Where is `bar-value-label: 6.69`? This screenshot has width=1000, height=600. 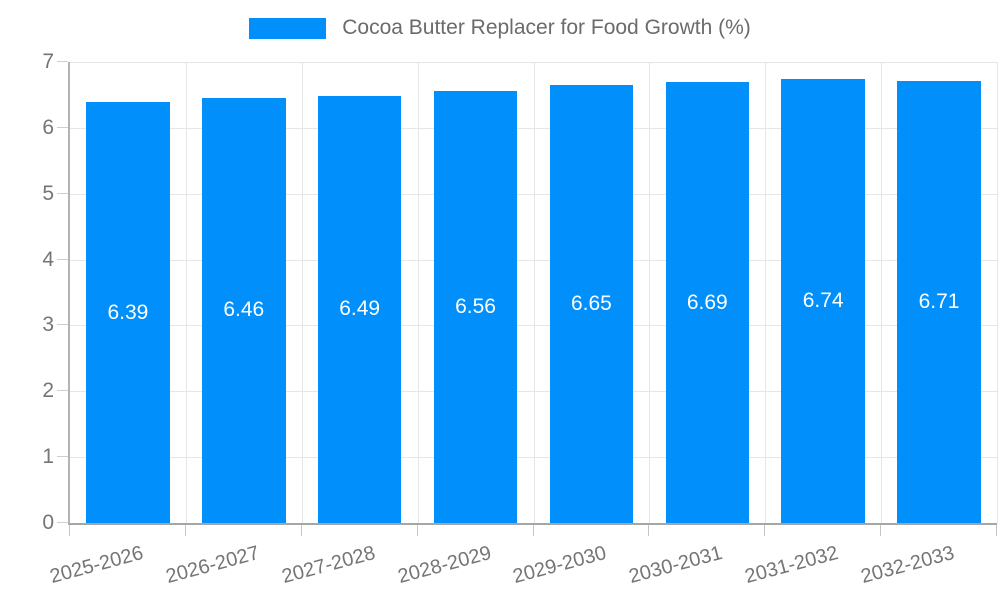 bar-value-label: 6.69 is located at coordinates (707, 302).